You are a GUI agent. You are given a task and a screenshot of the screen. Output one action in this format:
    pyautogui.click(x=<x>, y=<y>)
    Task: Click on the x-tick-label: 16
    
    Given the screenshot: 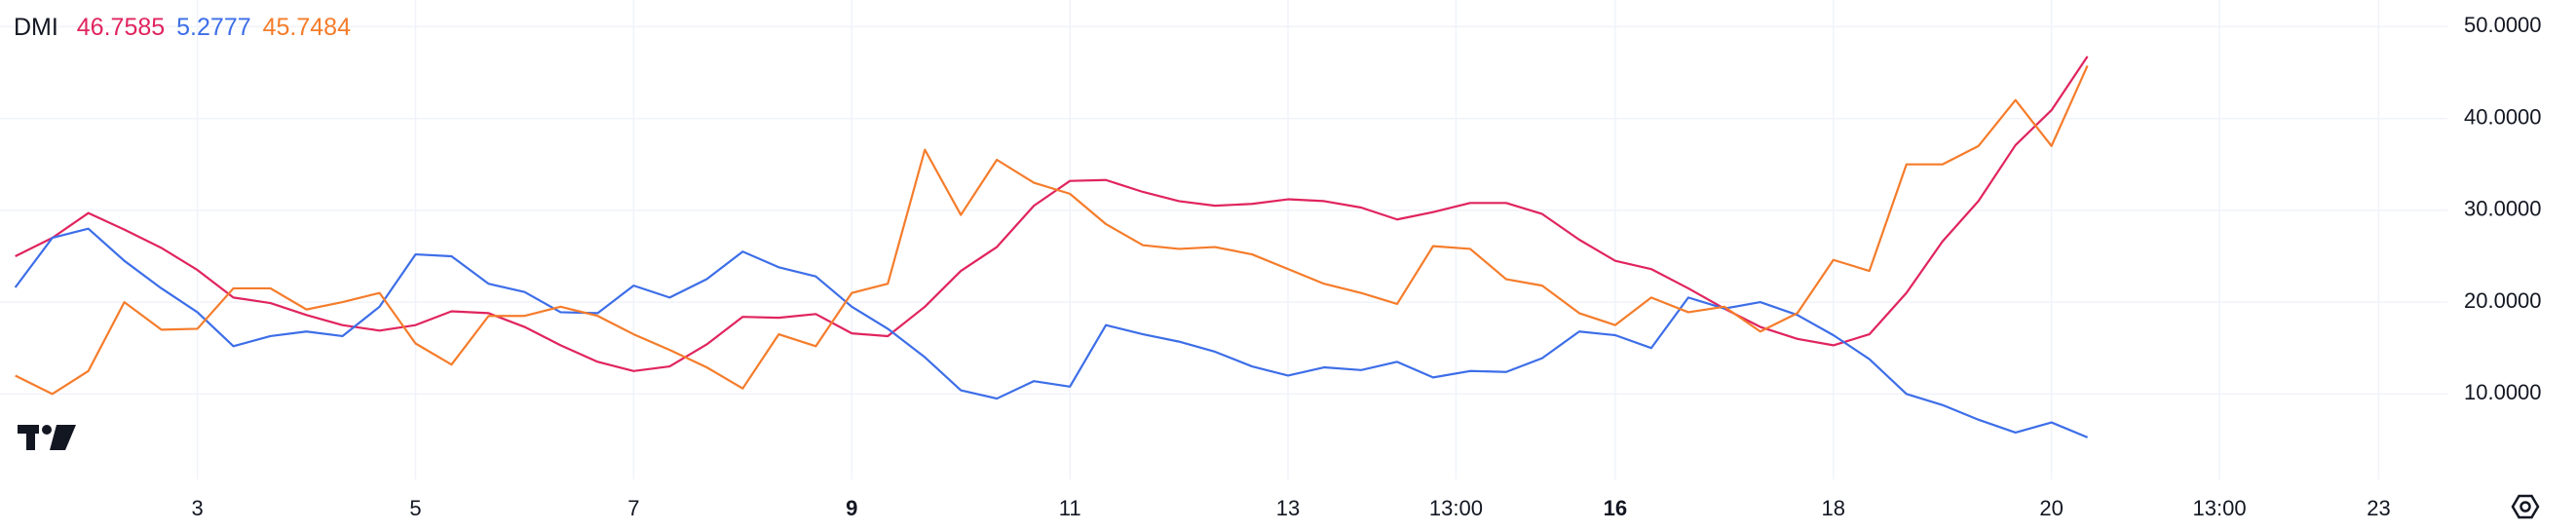 What is the action you would take?
    pyautogui.click(x=1615, y=508)
    